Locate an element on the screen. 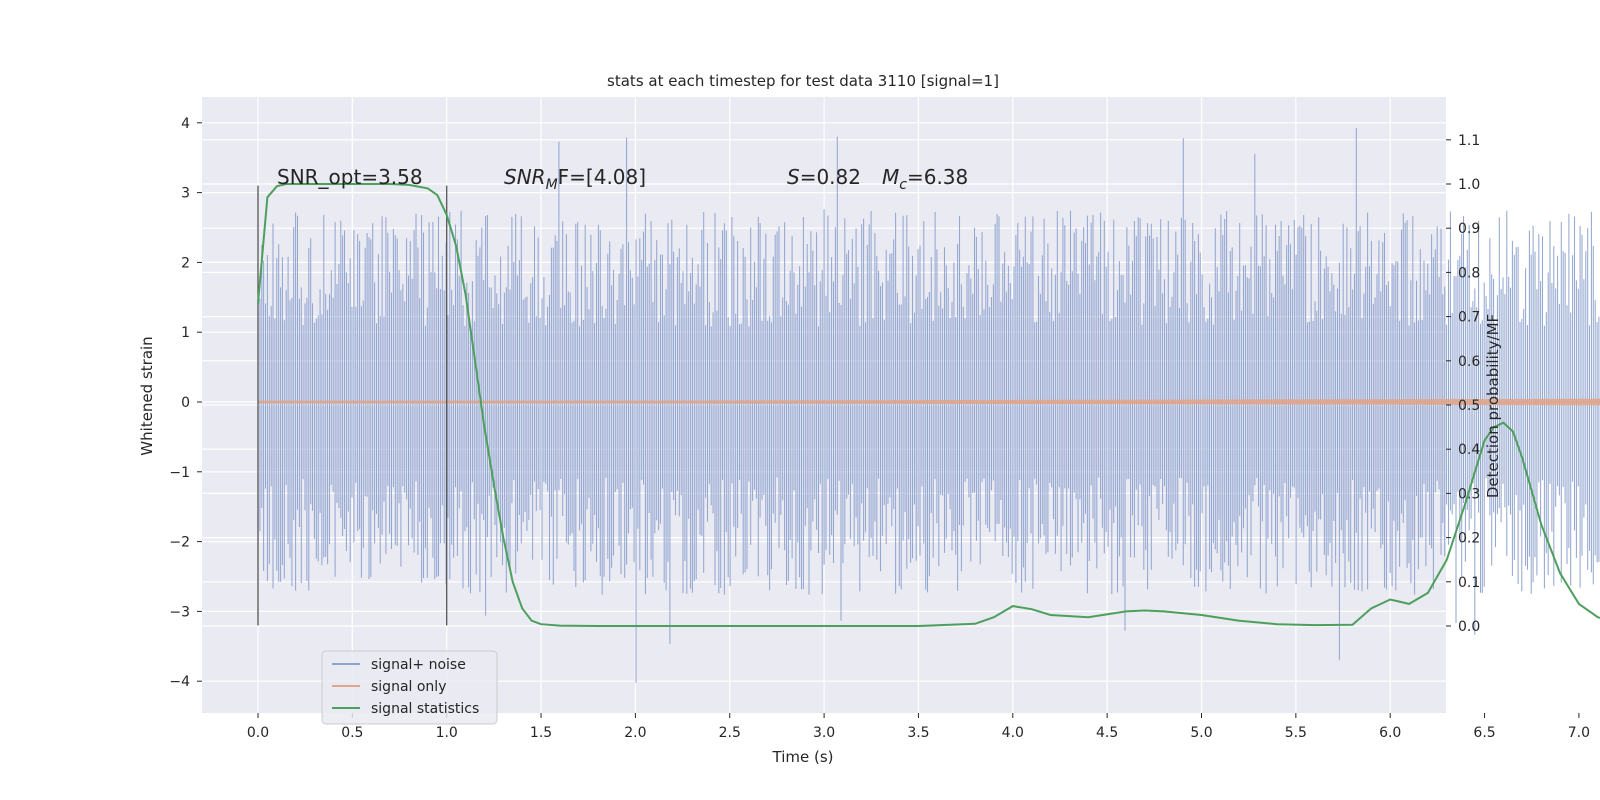 This screenshot has height=800, width=1600. mc-rest: =6.38 is located at coordinates (937, 177).